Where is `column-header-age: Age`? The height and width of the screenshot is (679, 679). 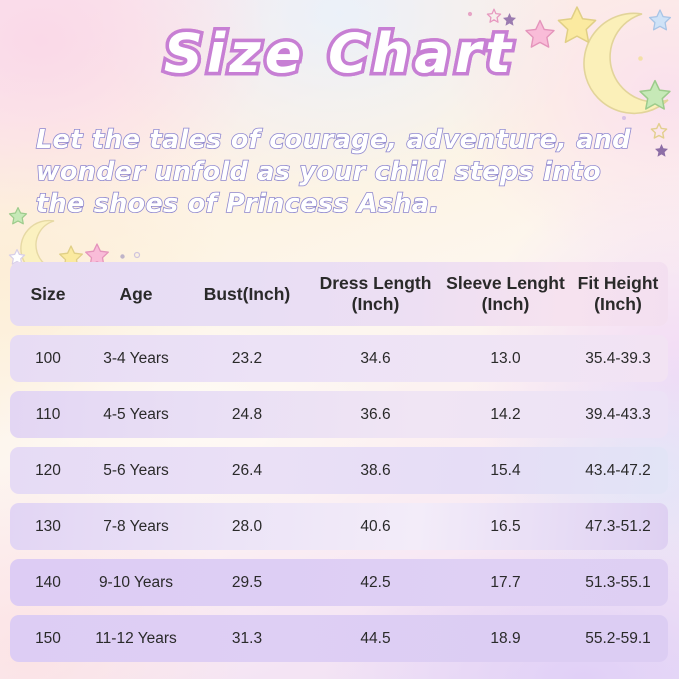
column-header-age: Age is located at coordinates (136, 294).